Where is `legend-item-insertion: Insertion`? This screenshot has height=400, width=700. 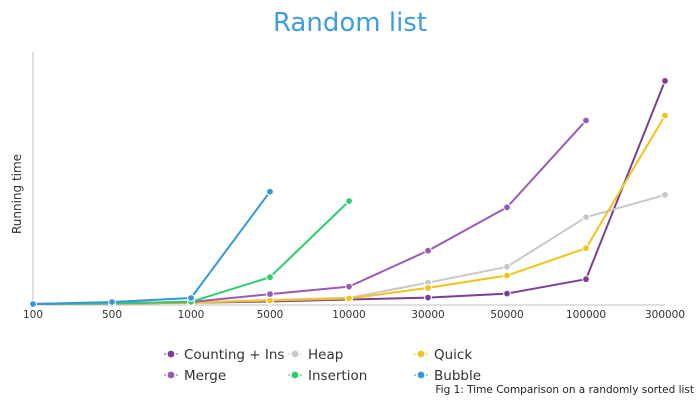 legend-item-insertion: Insertion is located at coordinates (327, 376).